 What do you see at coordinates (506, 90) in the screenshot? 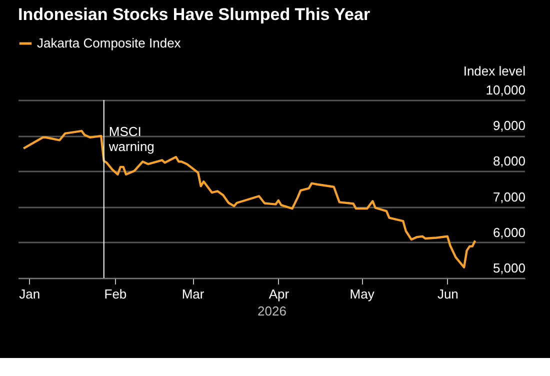
I see `y-tick-label: 10,000` at bounding box center [506, 90].